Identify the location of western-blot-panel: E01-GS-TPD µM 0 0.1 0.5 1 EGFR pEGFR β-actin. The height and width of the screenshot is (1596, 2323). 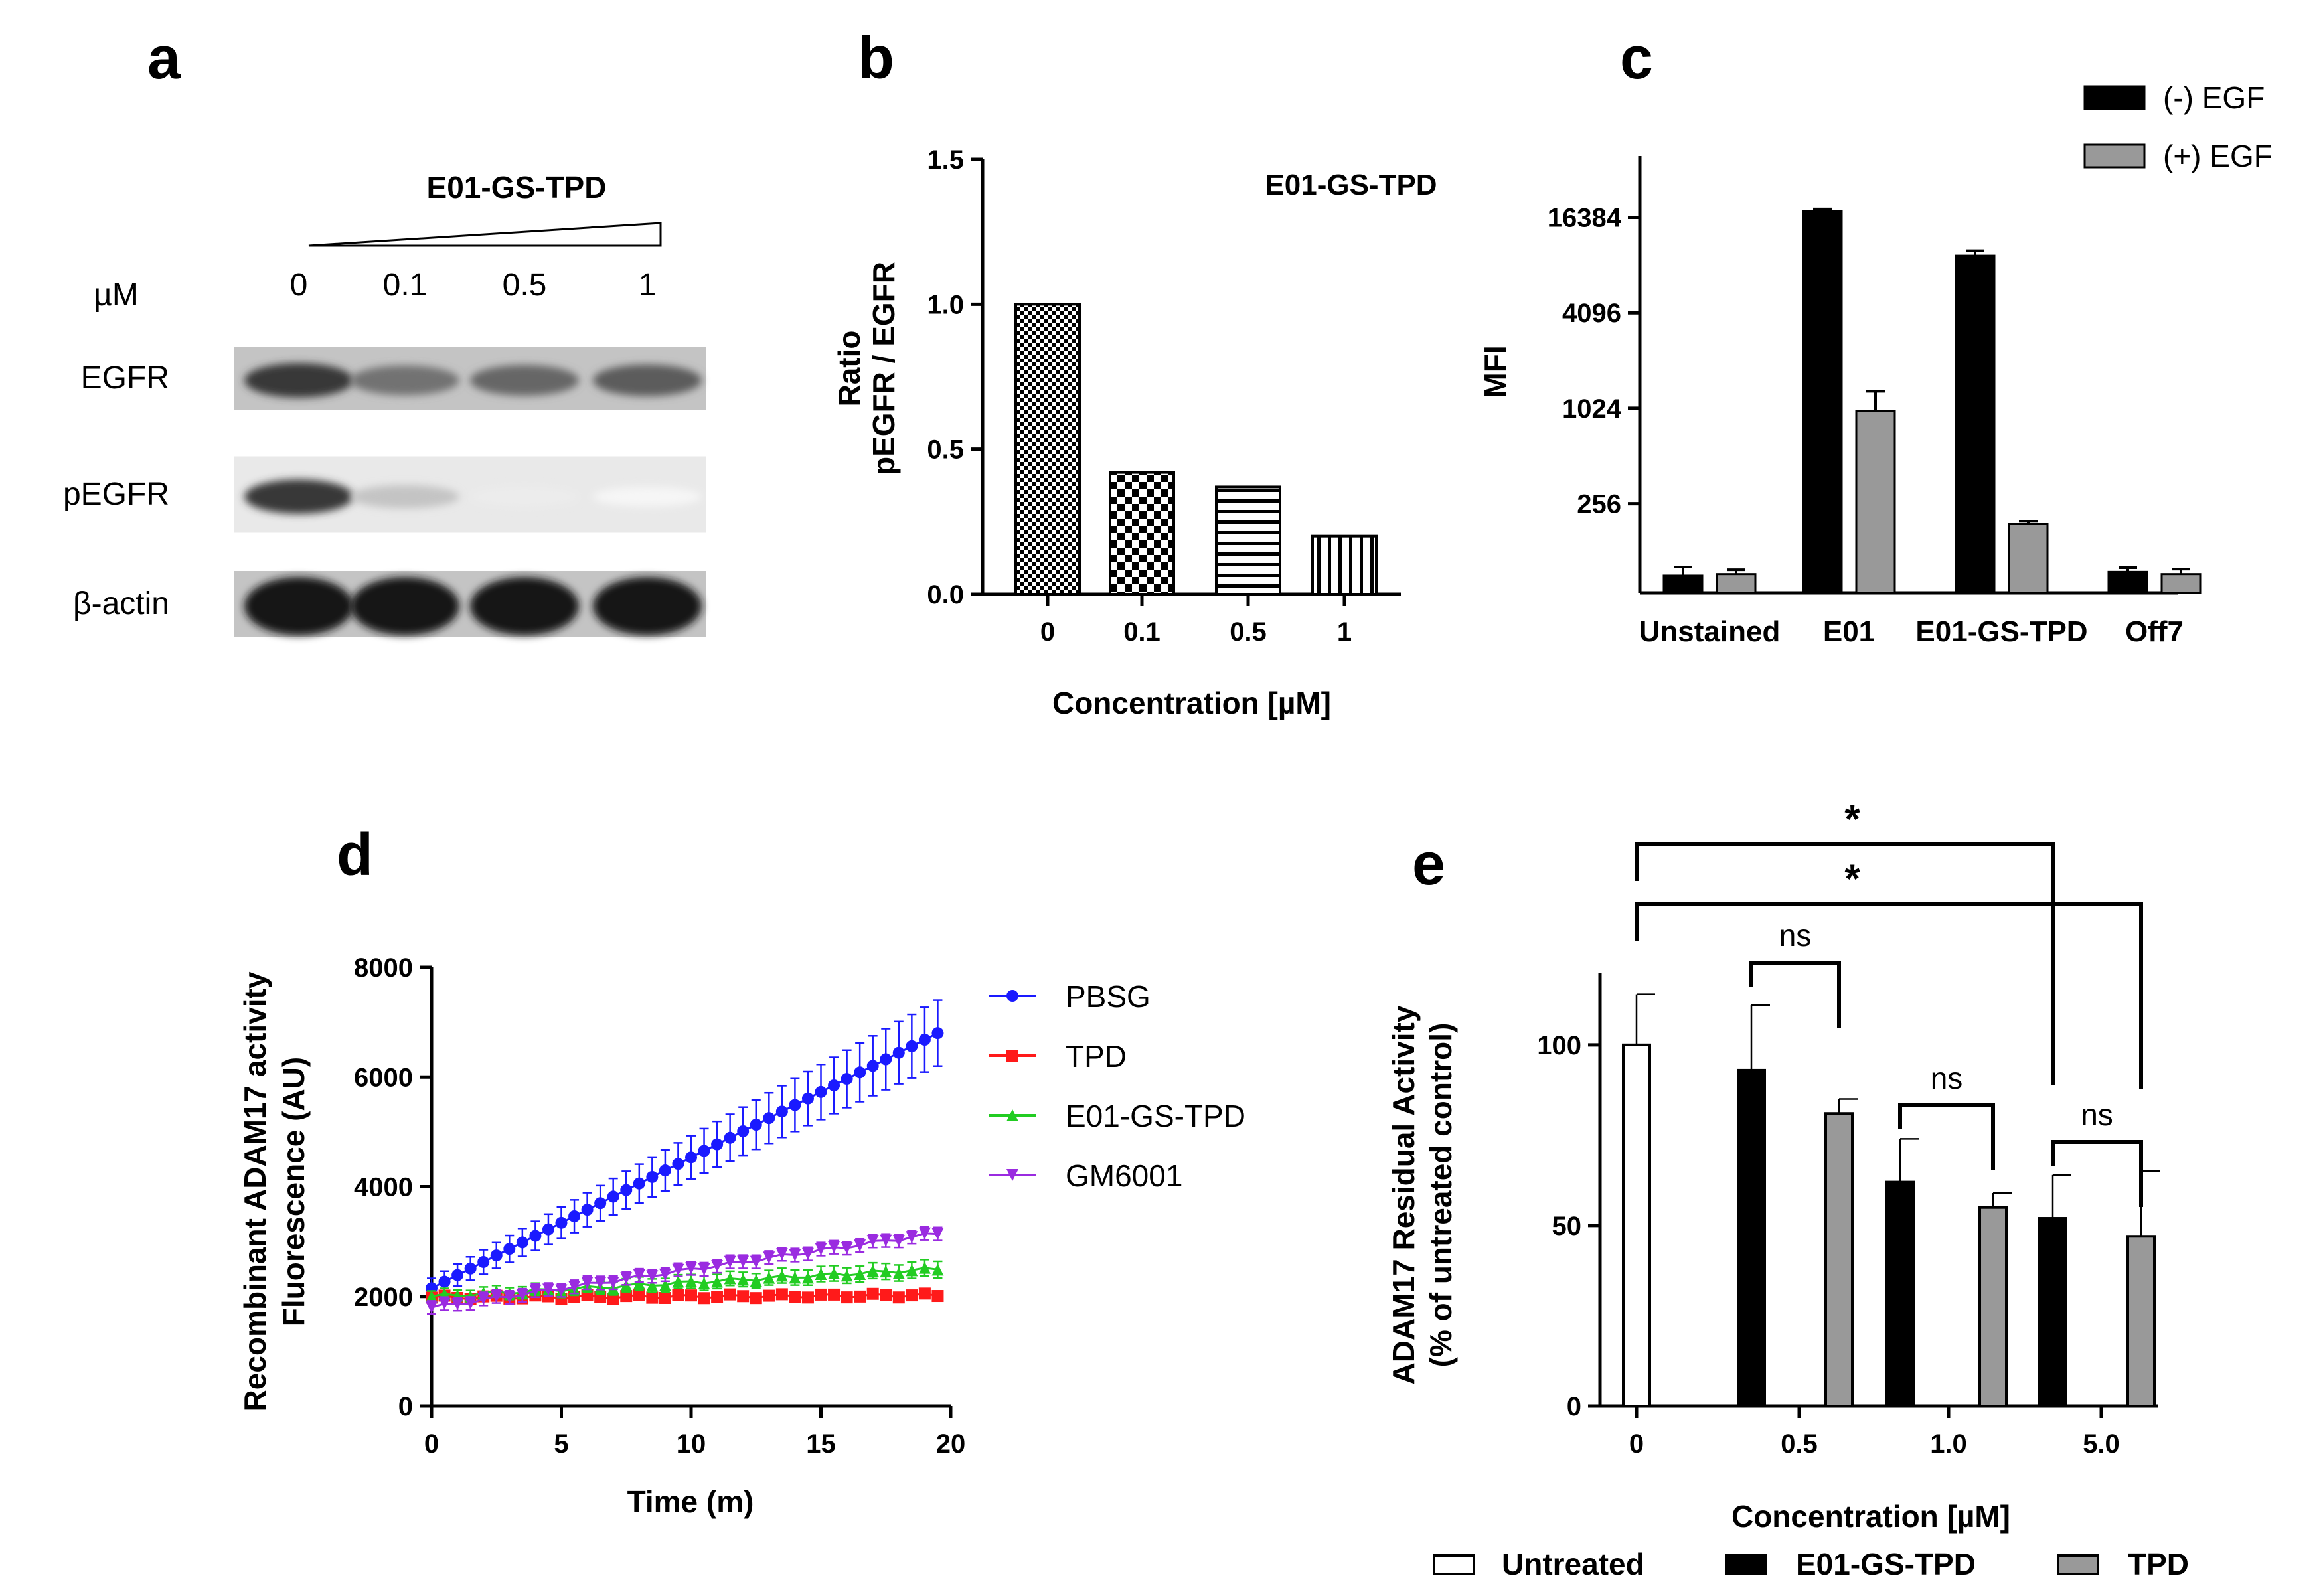
(384, 403).